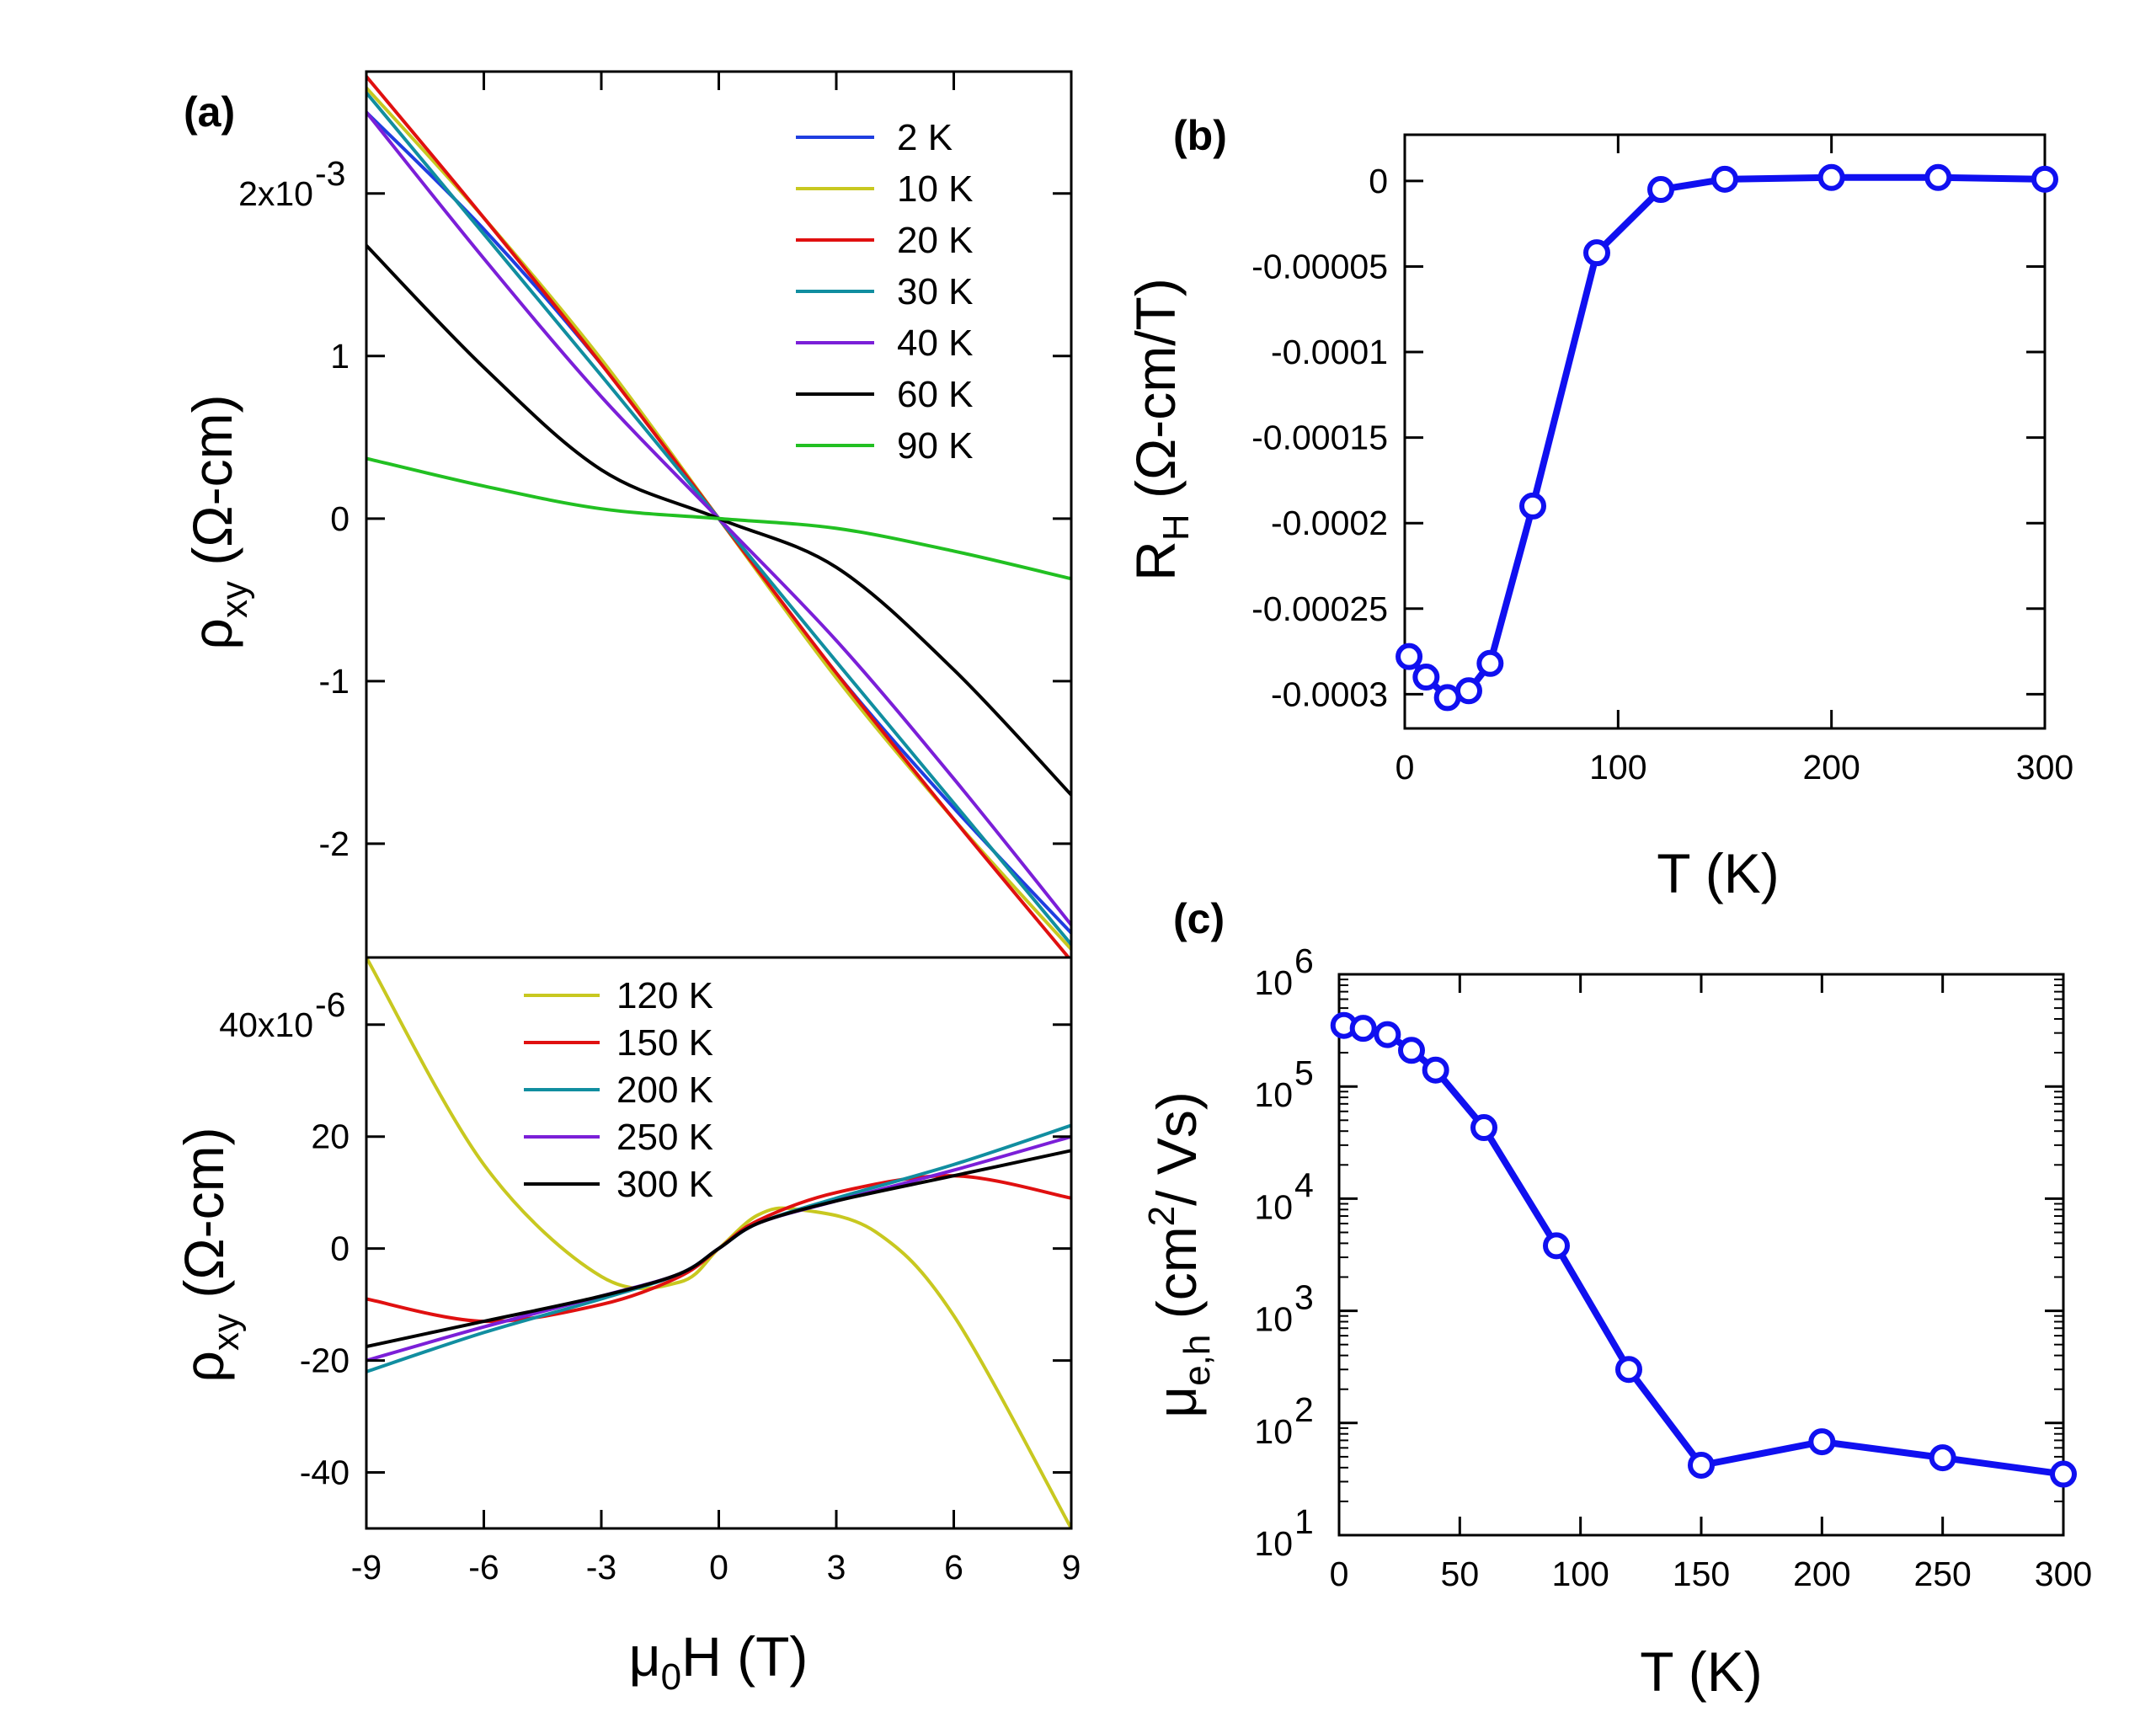  Describe the element at coordinates (836, 1567) in the screenshot. I see `x-tick-label: 3` at that location.